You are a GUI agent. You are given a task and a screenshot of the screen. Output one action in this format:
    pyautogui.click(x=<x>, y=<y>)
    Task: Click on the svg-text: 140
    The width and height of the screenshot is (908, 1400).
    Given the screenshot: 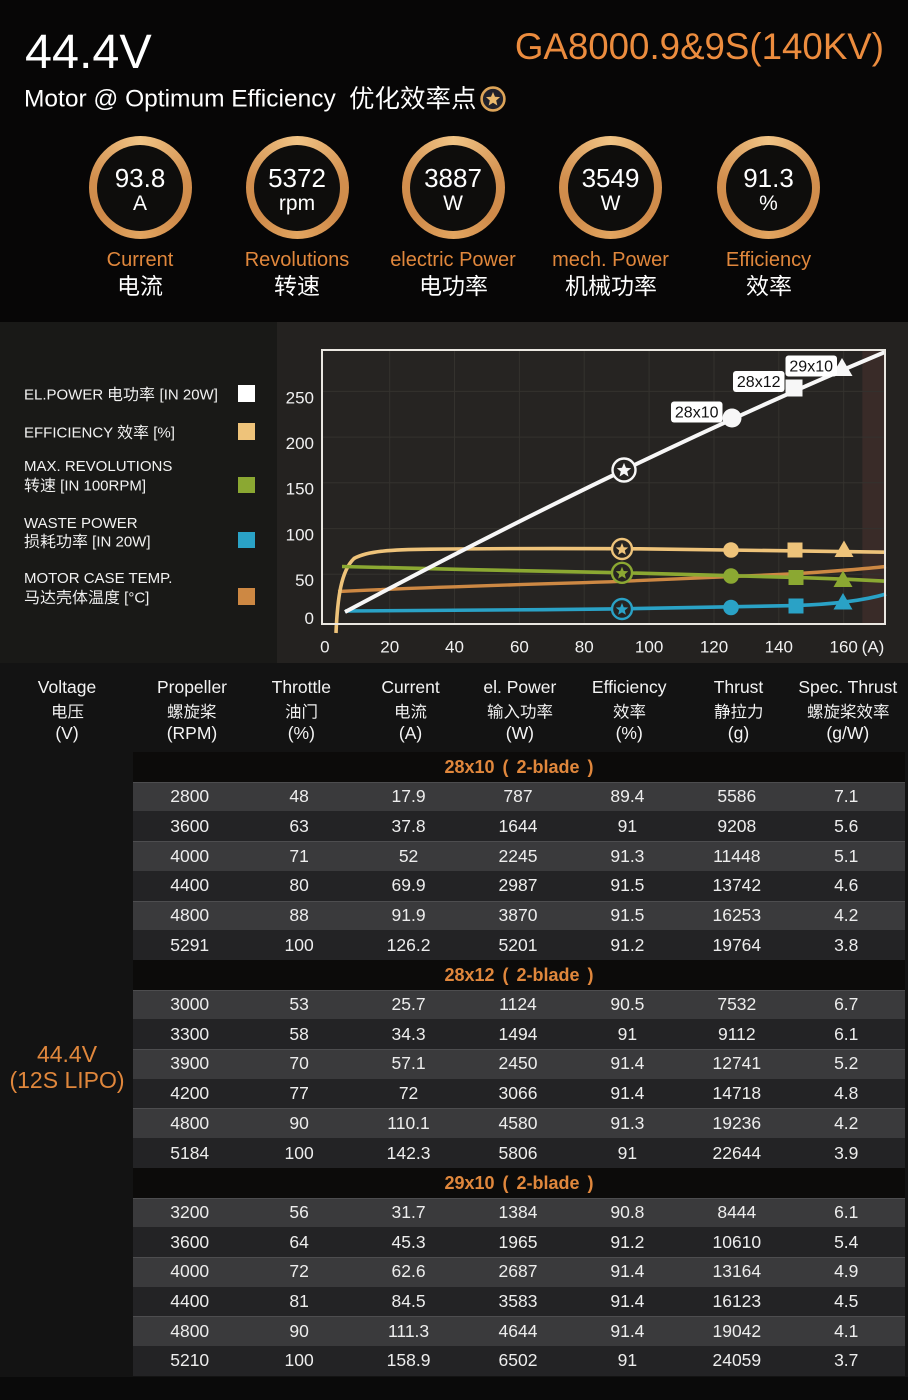 What is the action you would take?
    pyautogui.click(x=779, y=647)
    